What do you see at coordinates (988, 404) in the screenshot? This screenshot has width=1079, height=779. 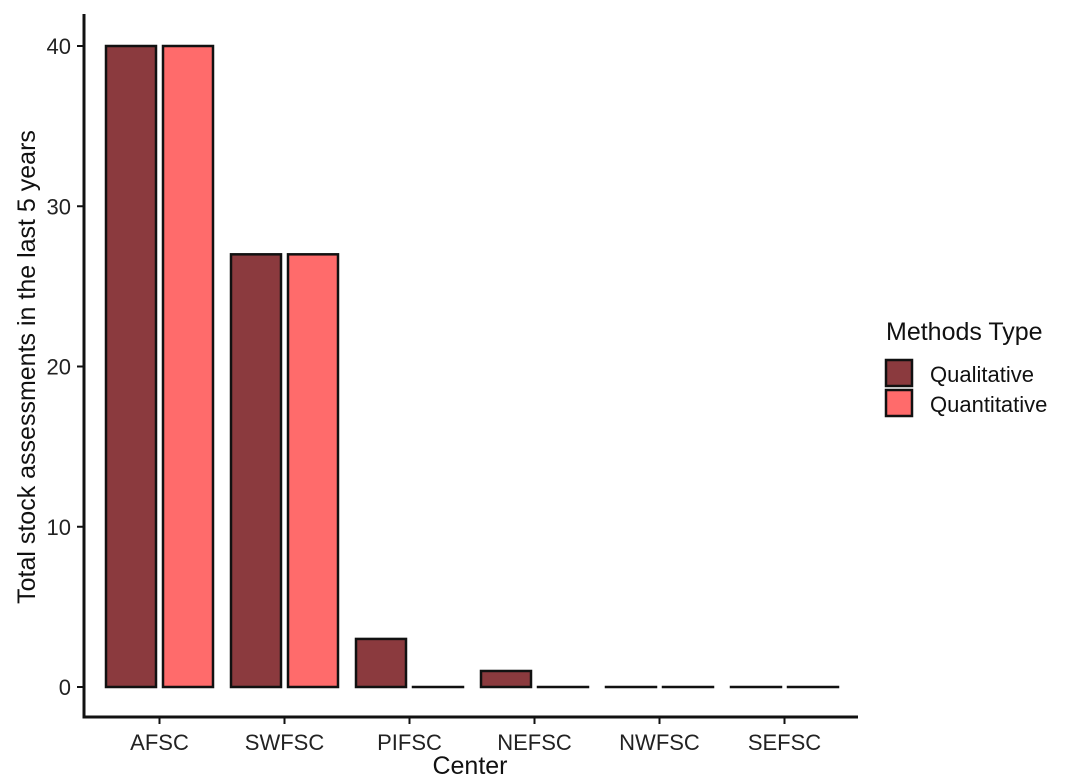 I see `legend-label-quantitative: Quantitative` at bounding box center [988, 404].